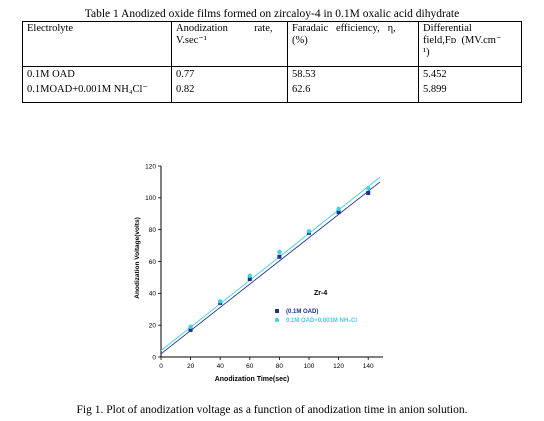 This screenshot has width=544, height=421. What do you see at coordinates (315, 316) in the screenshot?
I see `chart-legend: (0.1M OAD) 0.1M OAD+0.001M NH₄Cl` at bounding box center [315, 316].